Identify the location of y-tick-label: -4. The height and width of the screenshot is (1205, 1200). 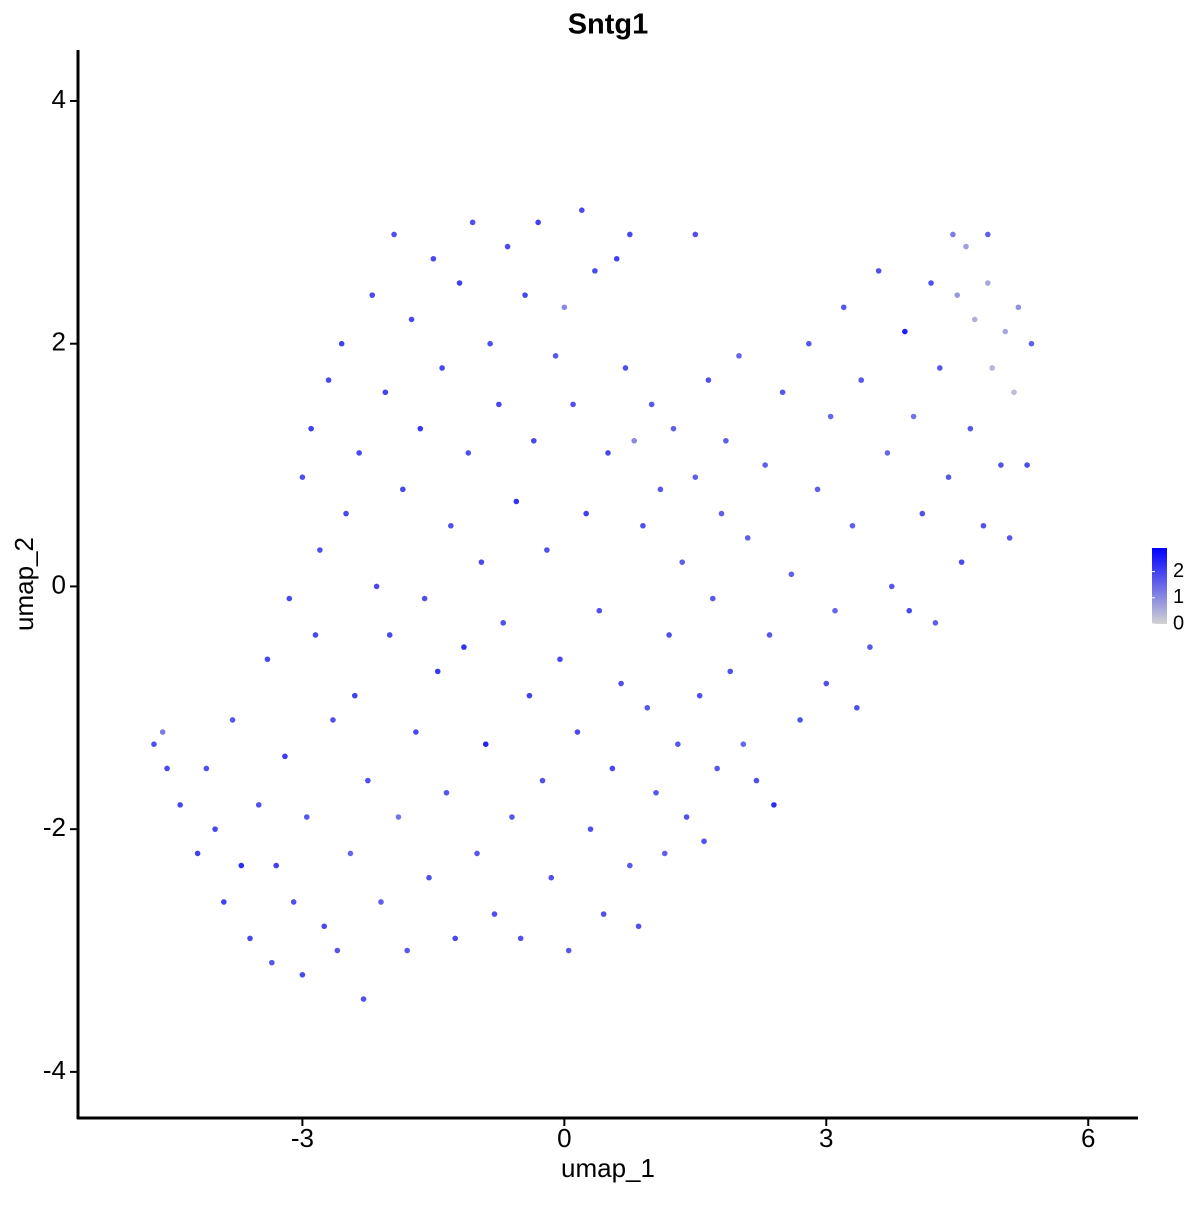
(54, 1070).